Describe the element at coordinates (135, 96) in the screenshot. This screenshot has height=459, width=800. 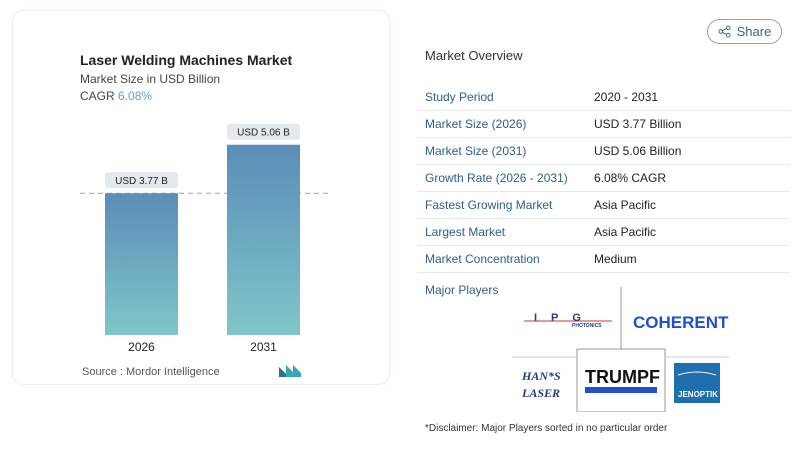
I see `cagr-value: 6.08%` at that location.